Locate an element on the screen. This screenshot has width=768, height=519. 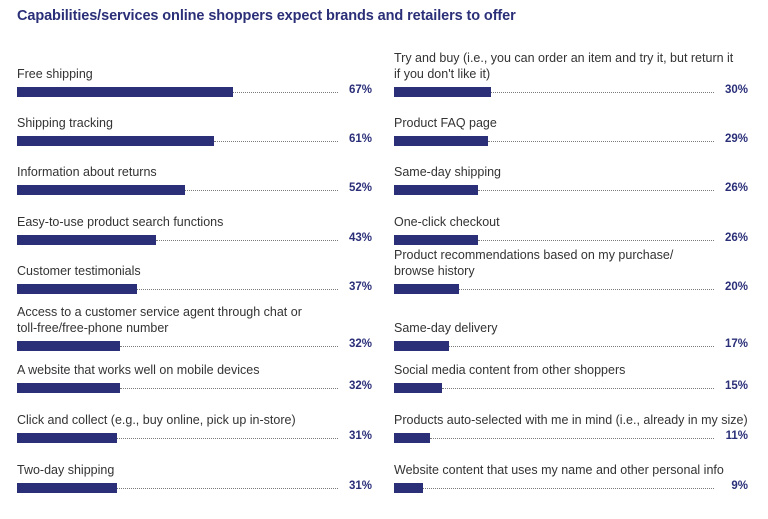
bar-label: Customer testimonials is located at coordinates (79, 271).